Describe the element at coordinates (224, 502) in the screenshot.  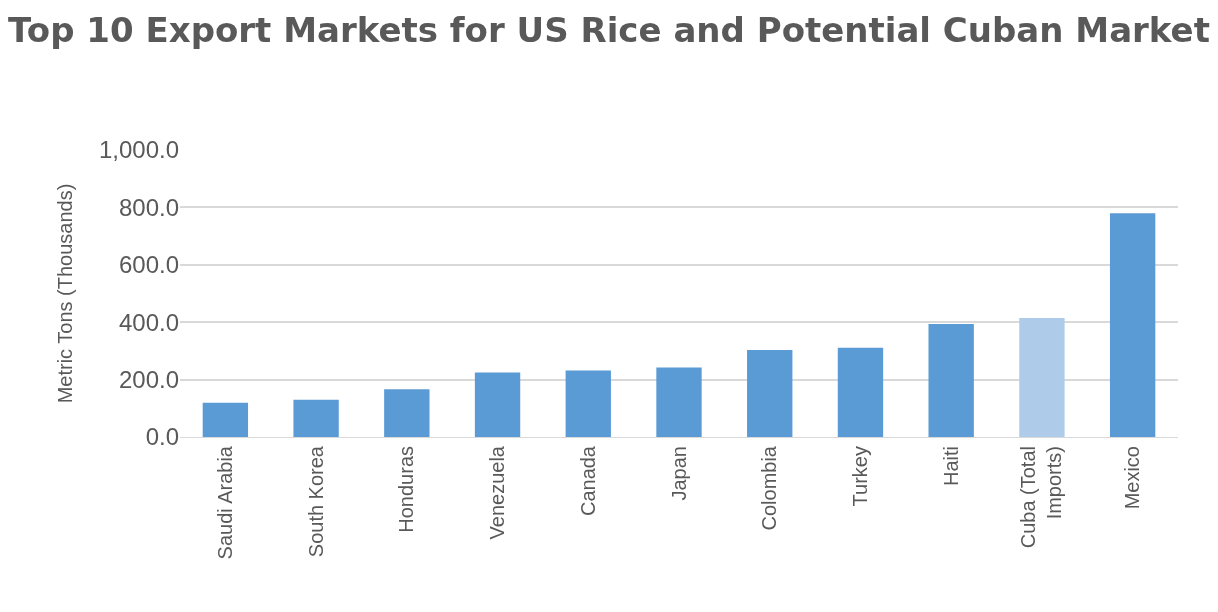
I see `x-tick-label: Saudi Arabia` at that location.